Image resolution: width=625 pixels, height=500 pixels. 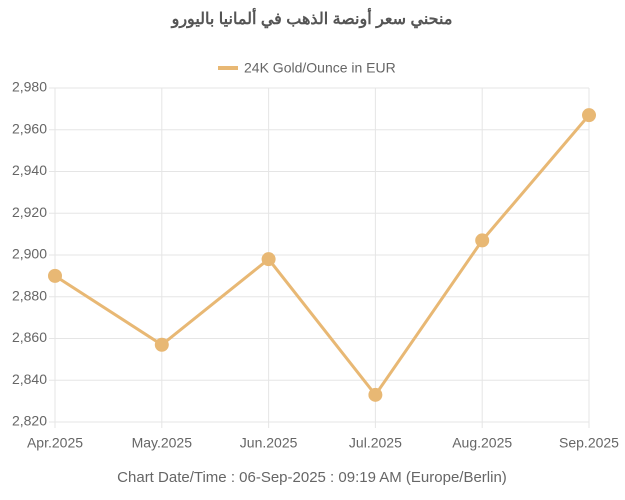 I want to click on legend-swatch, so click(x=228, y=68).